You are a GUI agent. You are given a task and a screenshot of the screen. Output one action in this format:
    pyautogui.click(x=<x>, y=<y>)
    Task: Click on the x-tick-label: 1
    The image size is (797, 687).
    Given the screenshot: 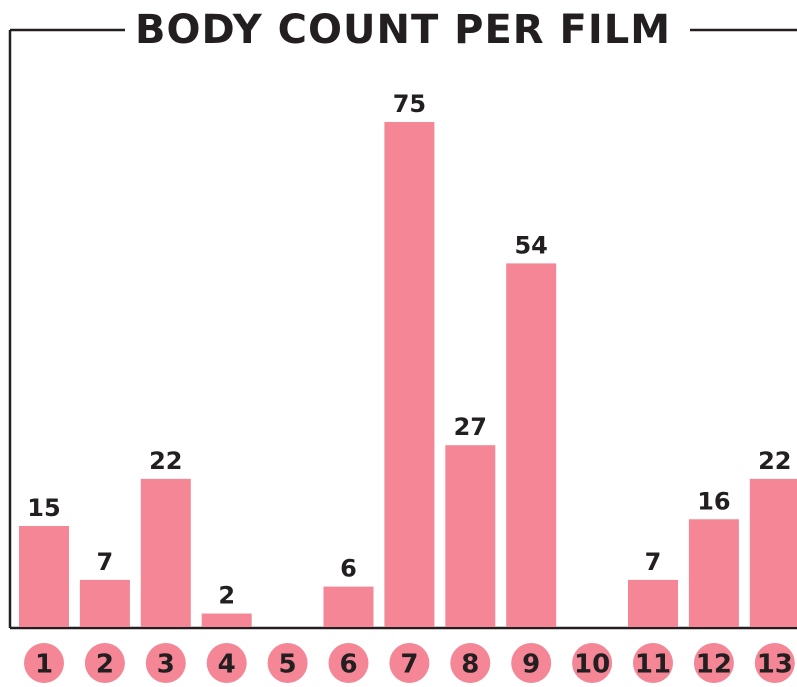 What is the action you would take?
    pyautogui.click(x=44, y=665)
    